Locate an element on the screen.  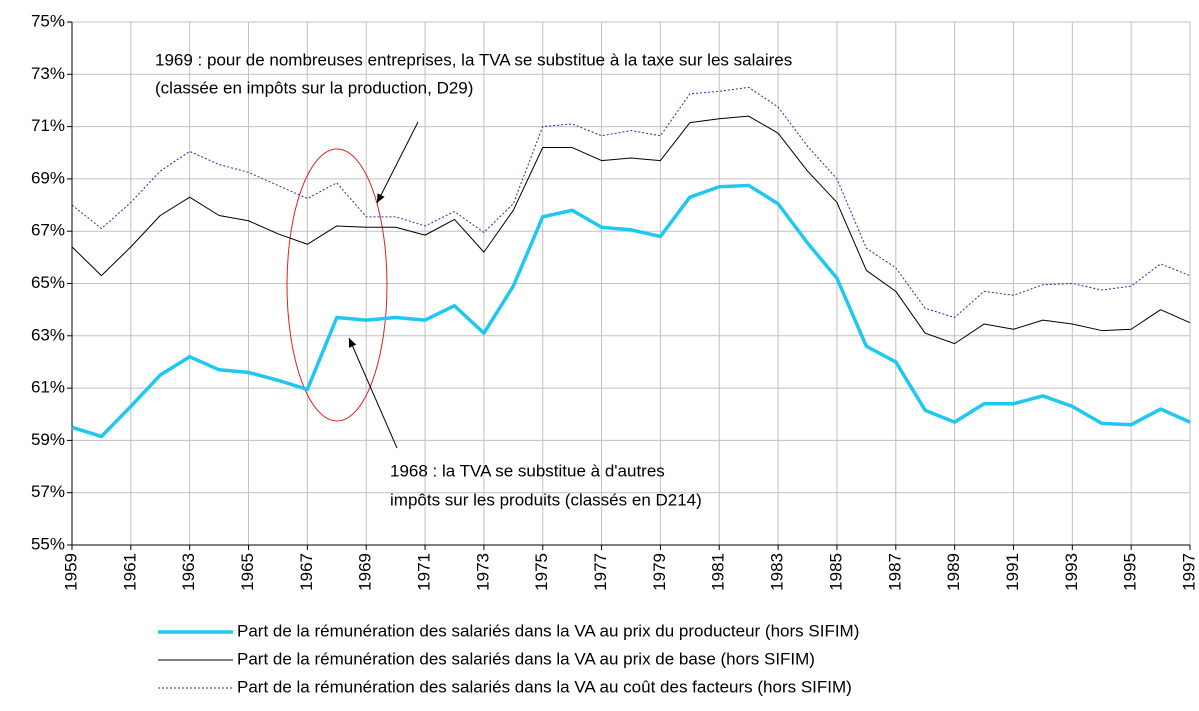
y-tick-label: 59% is located at coordinates (48, 439).